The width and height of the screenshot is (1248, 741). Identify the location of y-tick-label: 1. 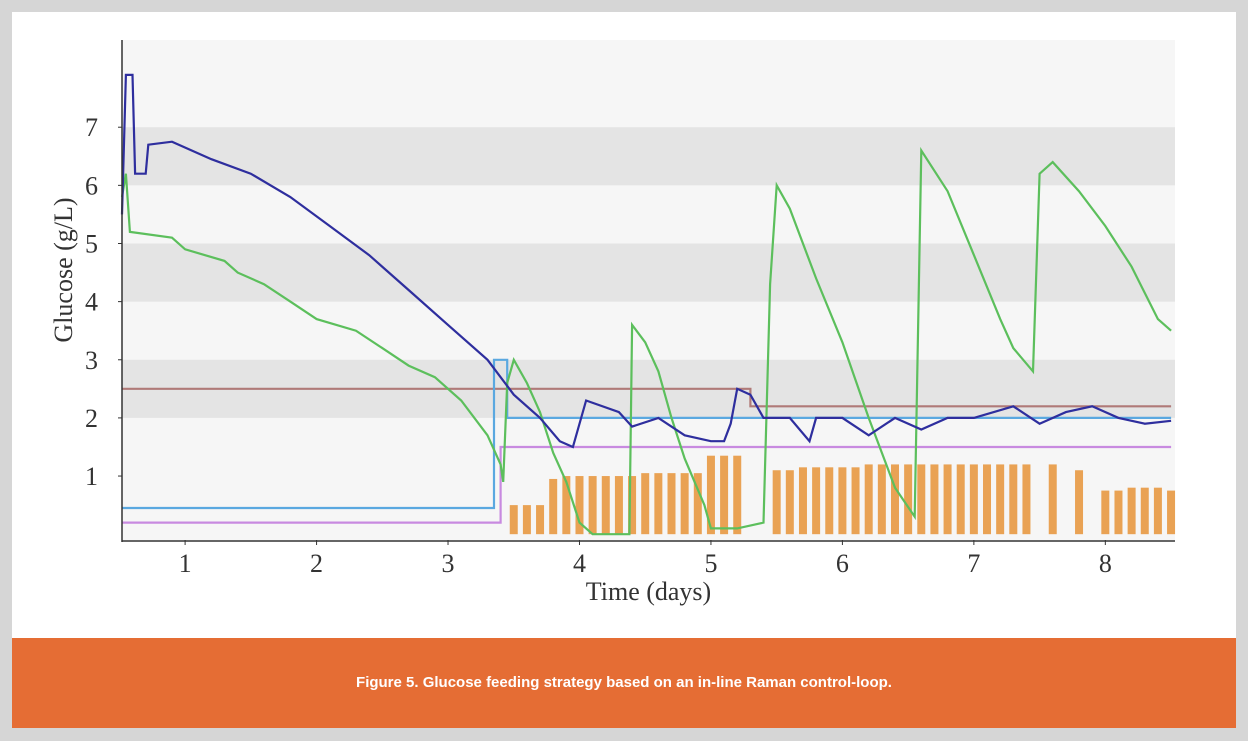
(91, 476).